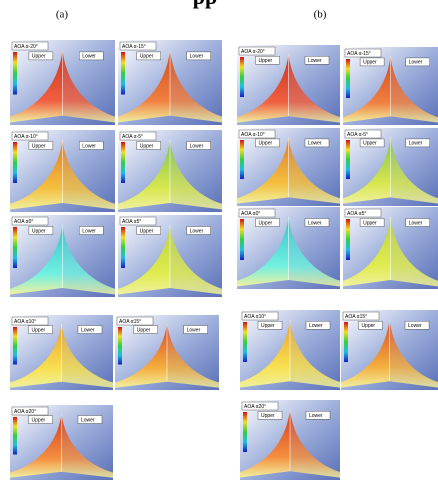 This screenshot has width=438, height=480. I want to click on figure-label: (b), so click(320, 15).